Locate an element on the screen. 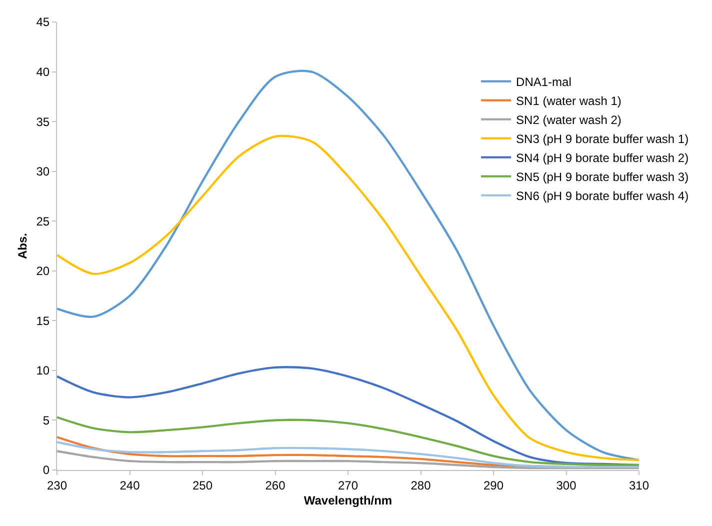 The height and width of the screenshot is (526, 712). legend-label: SN5 (pH 9 borate buffer wash 3) is located at coordinates (602, 177).